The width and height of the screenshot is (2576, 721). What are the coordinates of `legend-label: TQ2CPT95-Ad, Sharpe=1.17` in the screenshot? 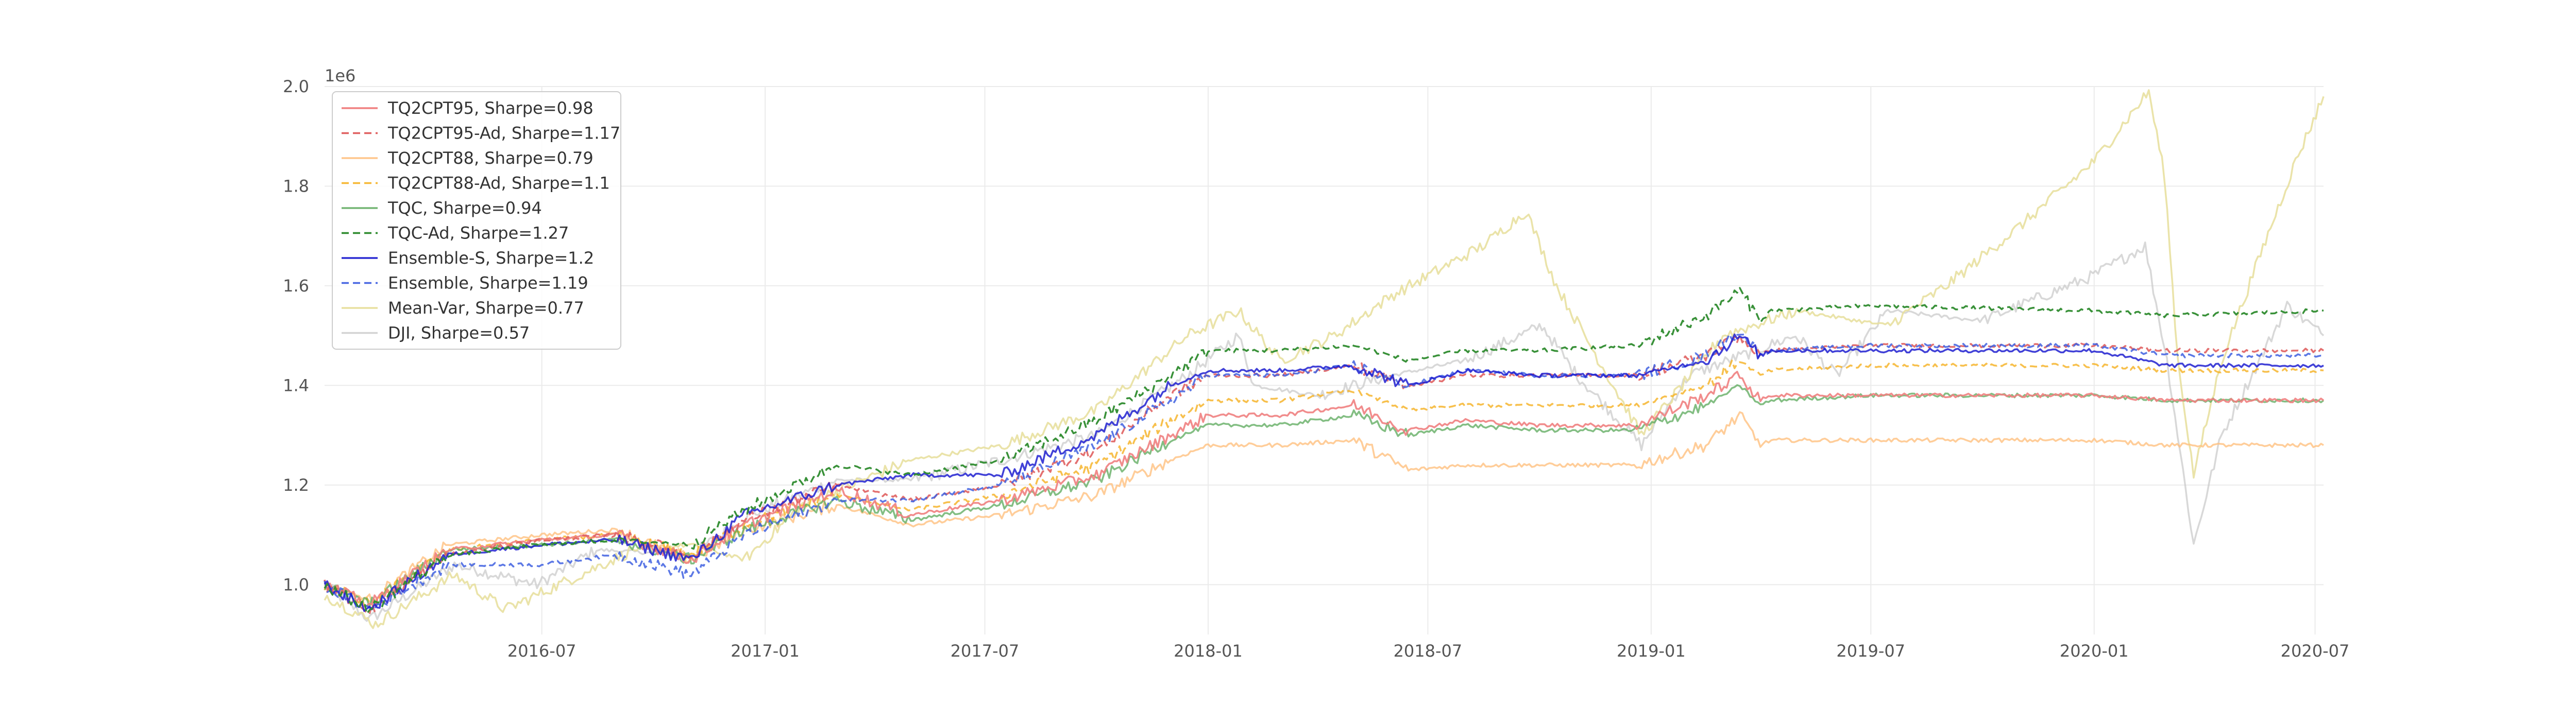 It's located at (504, 133).